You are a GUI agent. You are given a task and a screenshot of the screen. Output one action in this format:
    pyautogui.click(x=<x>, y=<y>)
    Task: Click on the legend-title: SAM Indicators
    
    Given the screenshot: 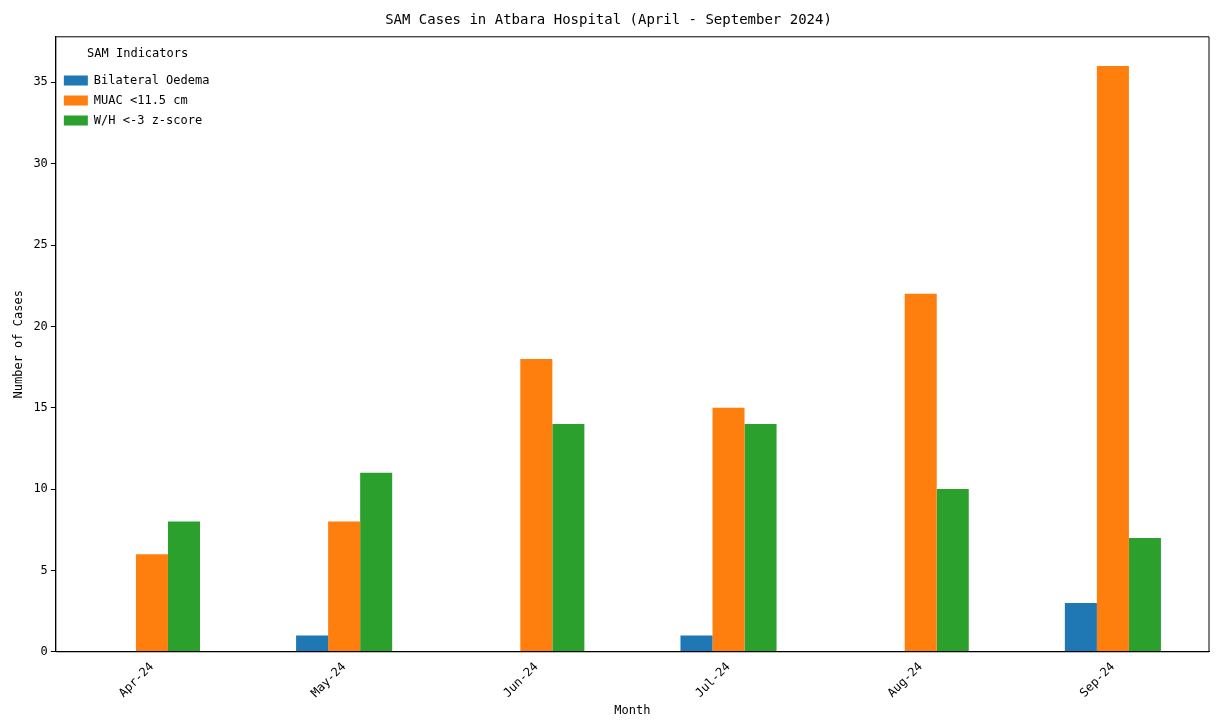 What is the action you would take?
    pyautogui.click(x=138, y=53)
    